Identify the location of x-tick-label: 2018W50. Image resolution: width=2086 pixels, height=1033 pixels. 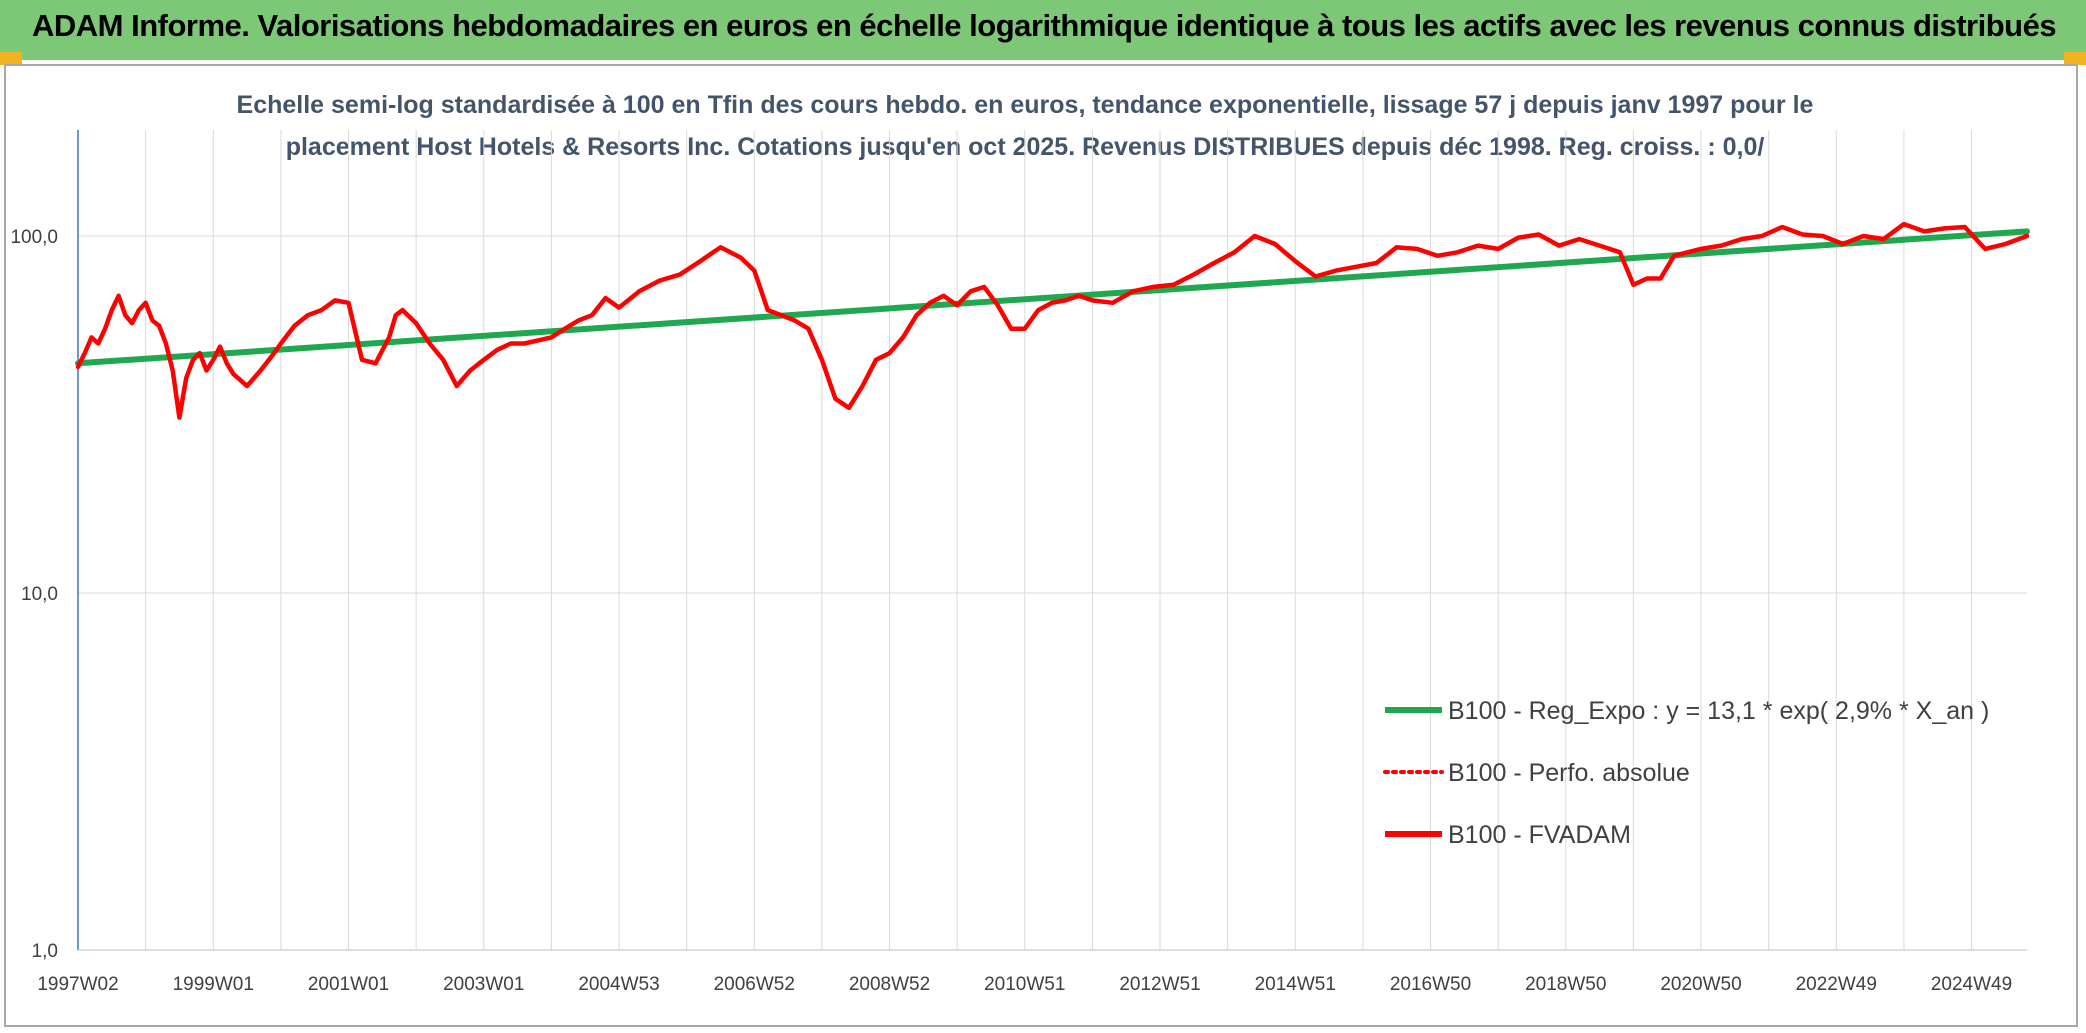
(1565, 984).